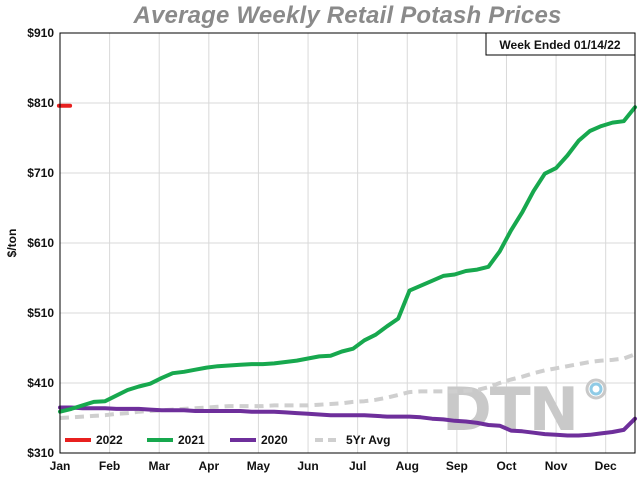  I want to click on y-tick-label: $610, so click(40, 243).